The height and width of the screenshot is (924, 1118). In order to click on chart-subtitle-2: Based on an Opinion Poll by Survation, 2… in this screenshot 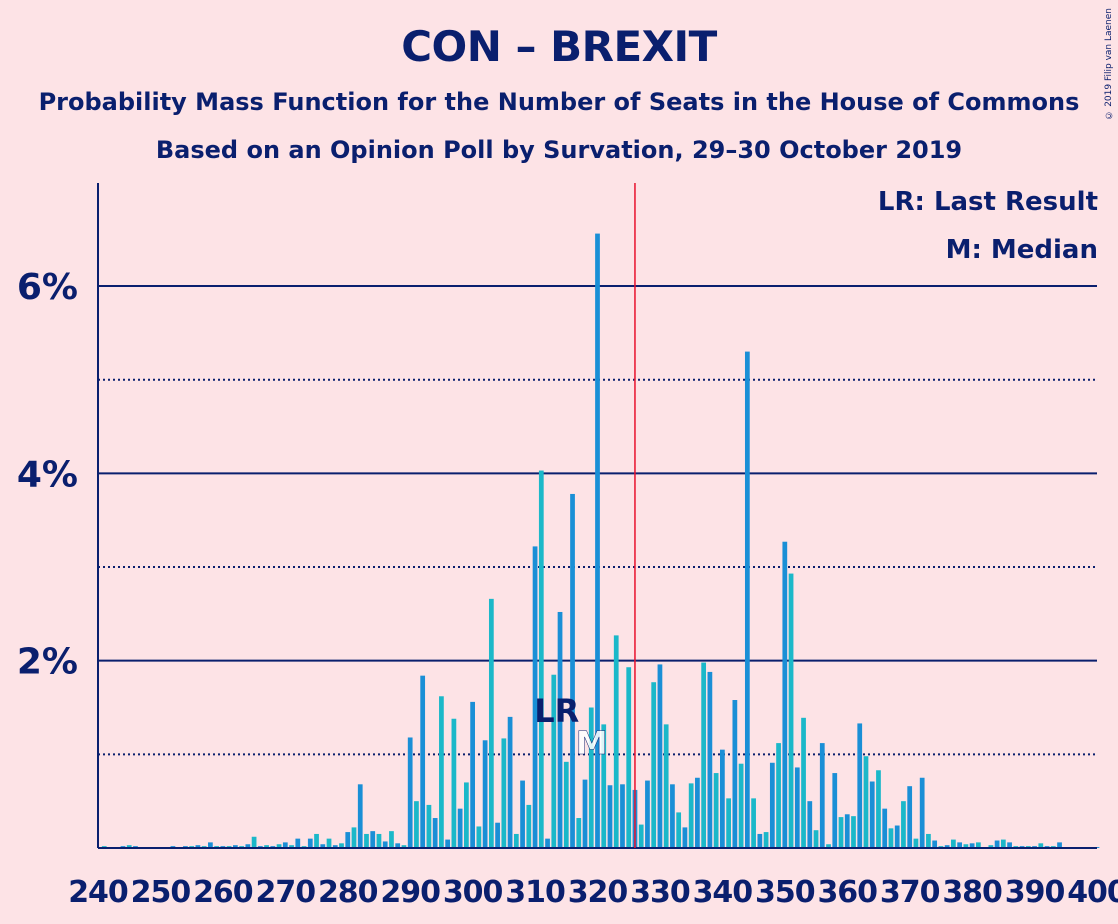, I will do `click(559, 150)`.